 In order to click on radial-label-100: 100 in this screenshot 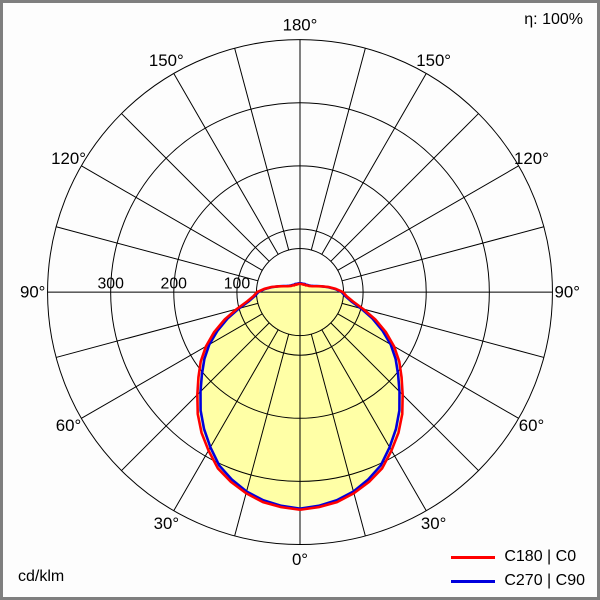, I will do `click(237, 284)`.